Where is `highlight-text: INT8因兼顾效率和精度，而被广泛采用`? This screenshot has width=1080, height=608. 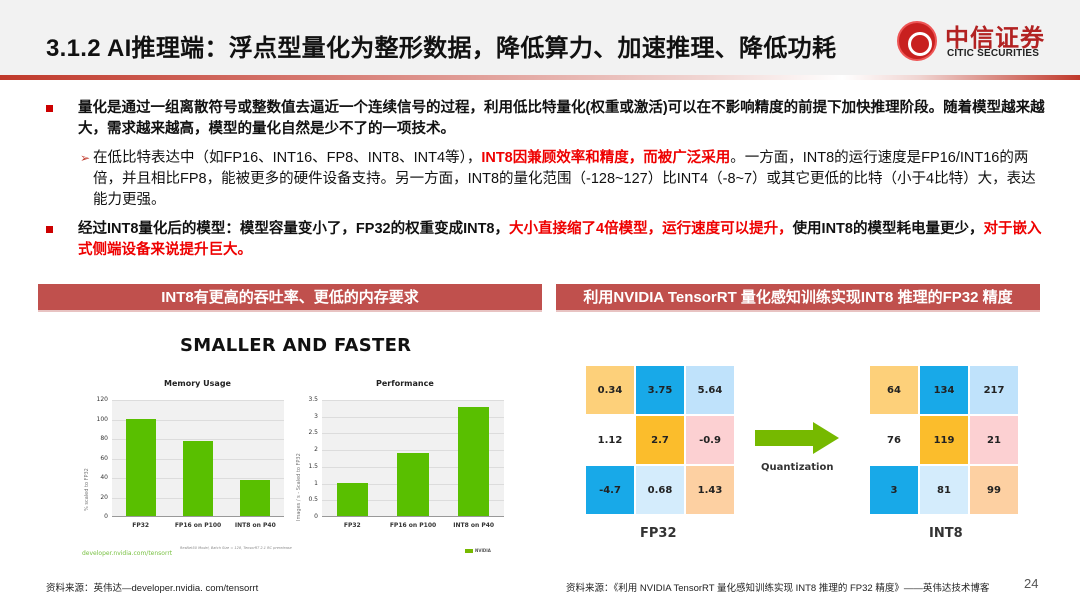
highlight-text: INT8因兼顾效率和精度，而被广泛采用 is located at coordinates (606, 158).